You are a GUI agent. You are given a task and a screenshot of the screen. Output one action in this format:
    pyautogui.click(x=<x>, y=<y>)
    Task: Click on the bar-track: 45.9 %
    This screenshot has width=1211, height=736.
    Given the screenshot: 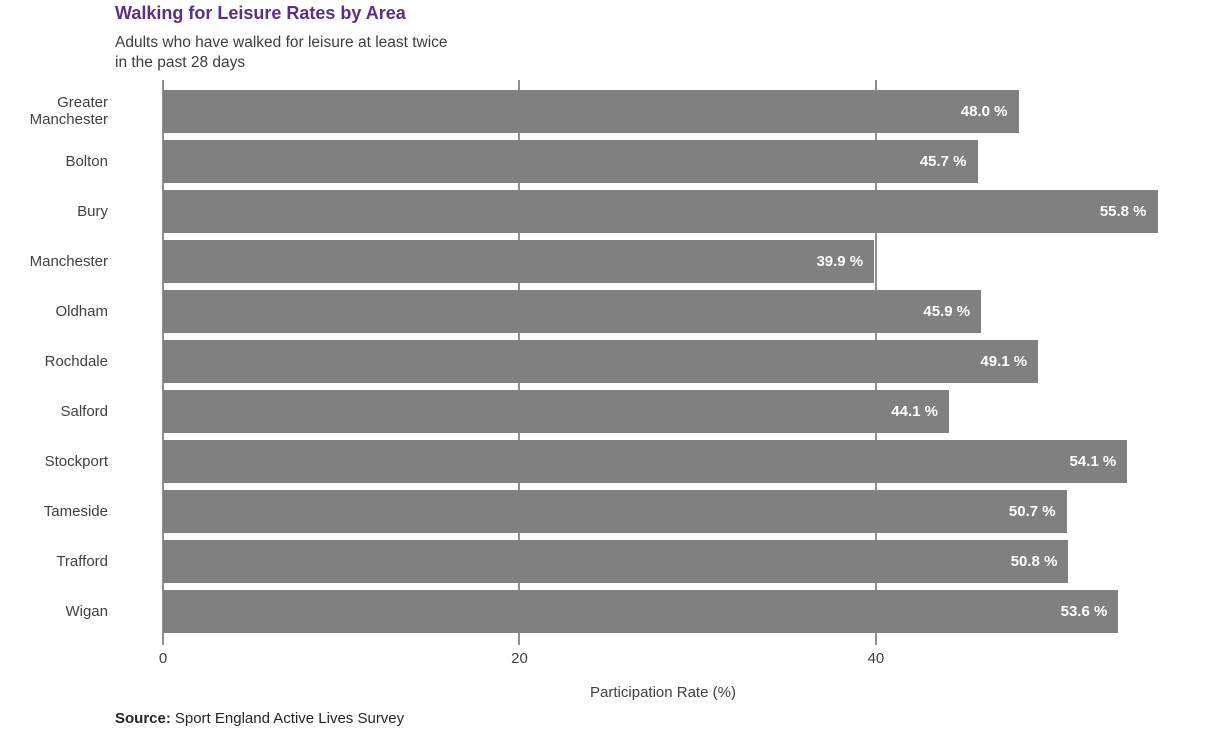 What is the action you would take?
    pyautogui.click(x=687, y=311)
    